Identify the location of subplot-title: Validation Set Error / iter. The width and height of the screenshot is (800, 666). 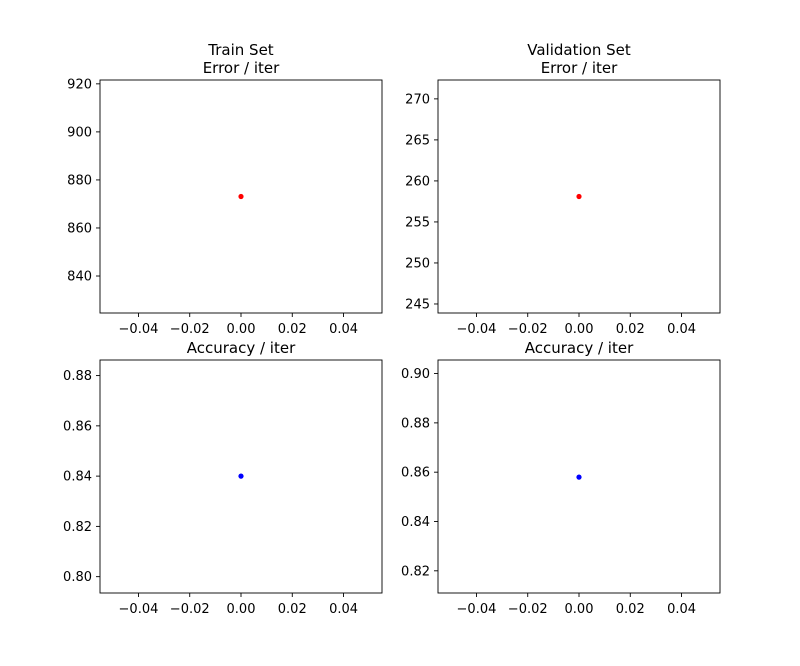
(579, 59).